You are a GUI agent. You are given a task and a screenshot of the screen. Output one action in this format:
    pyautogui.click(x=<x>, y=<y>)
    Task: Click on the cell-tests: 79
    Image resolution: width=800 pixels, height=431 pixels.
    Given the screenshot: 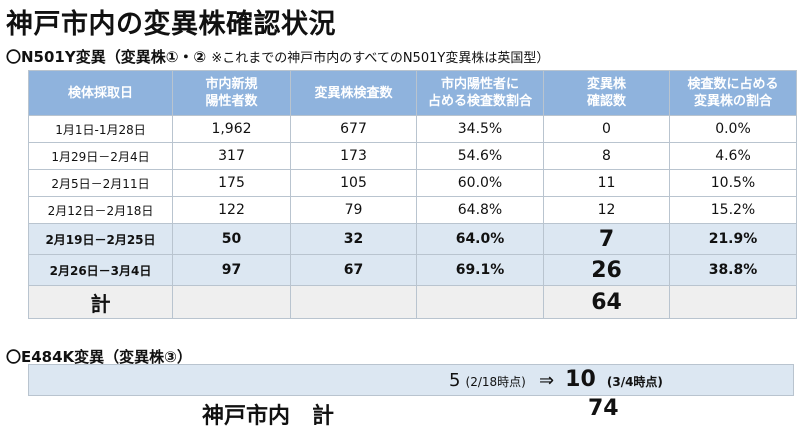 What is the action you would take?
    pyautogui.click(x=353, y=210)
    